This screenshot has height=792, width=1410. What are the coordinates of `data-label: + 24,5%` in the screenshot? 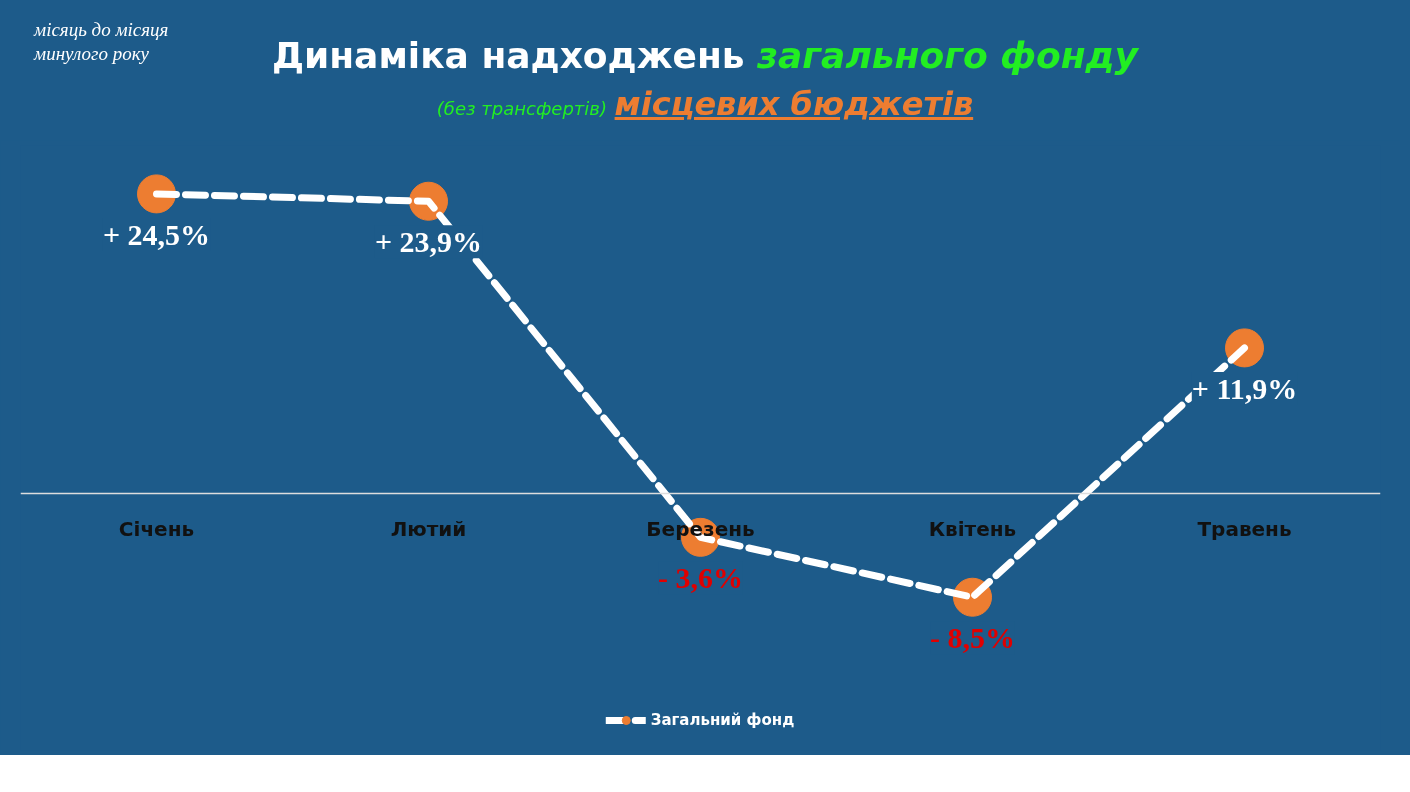 It's located at (156, 234).